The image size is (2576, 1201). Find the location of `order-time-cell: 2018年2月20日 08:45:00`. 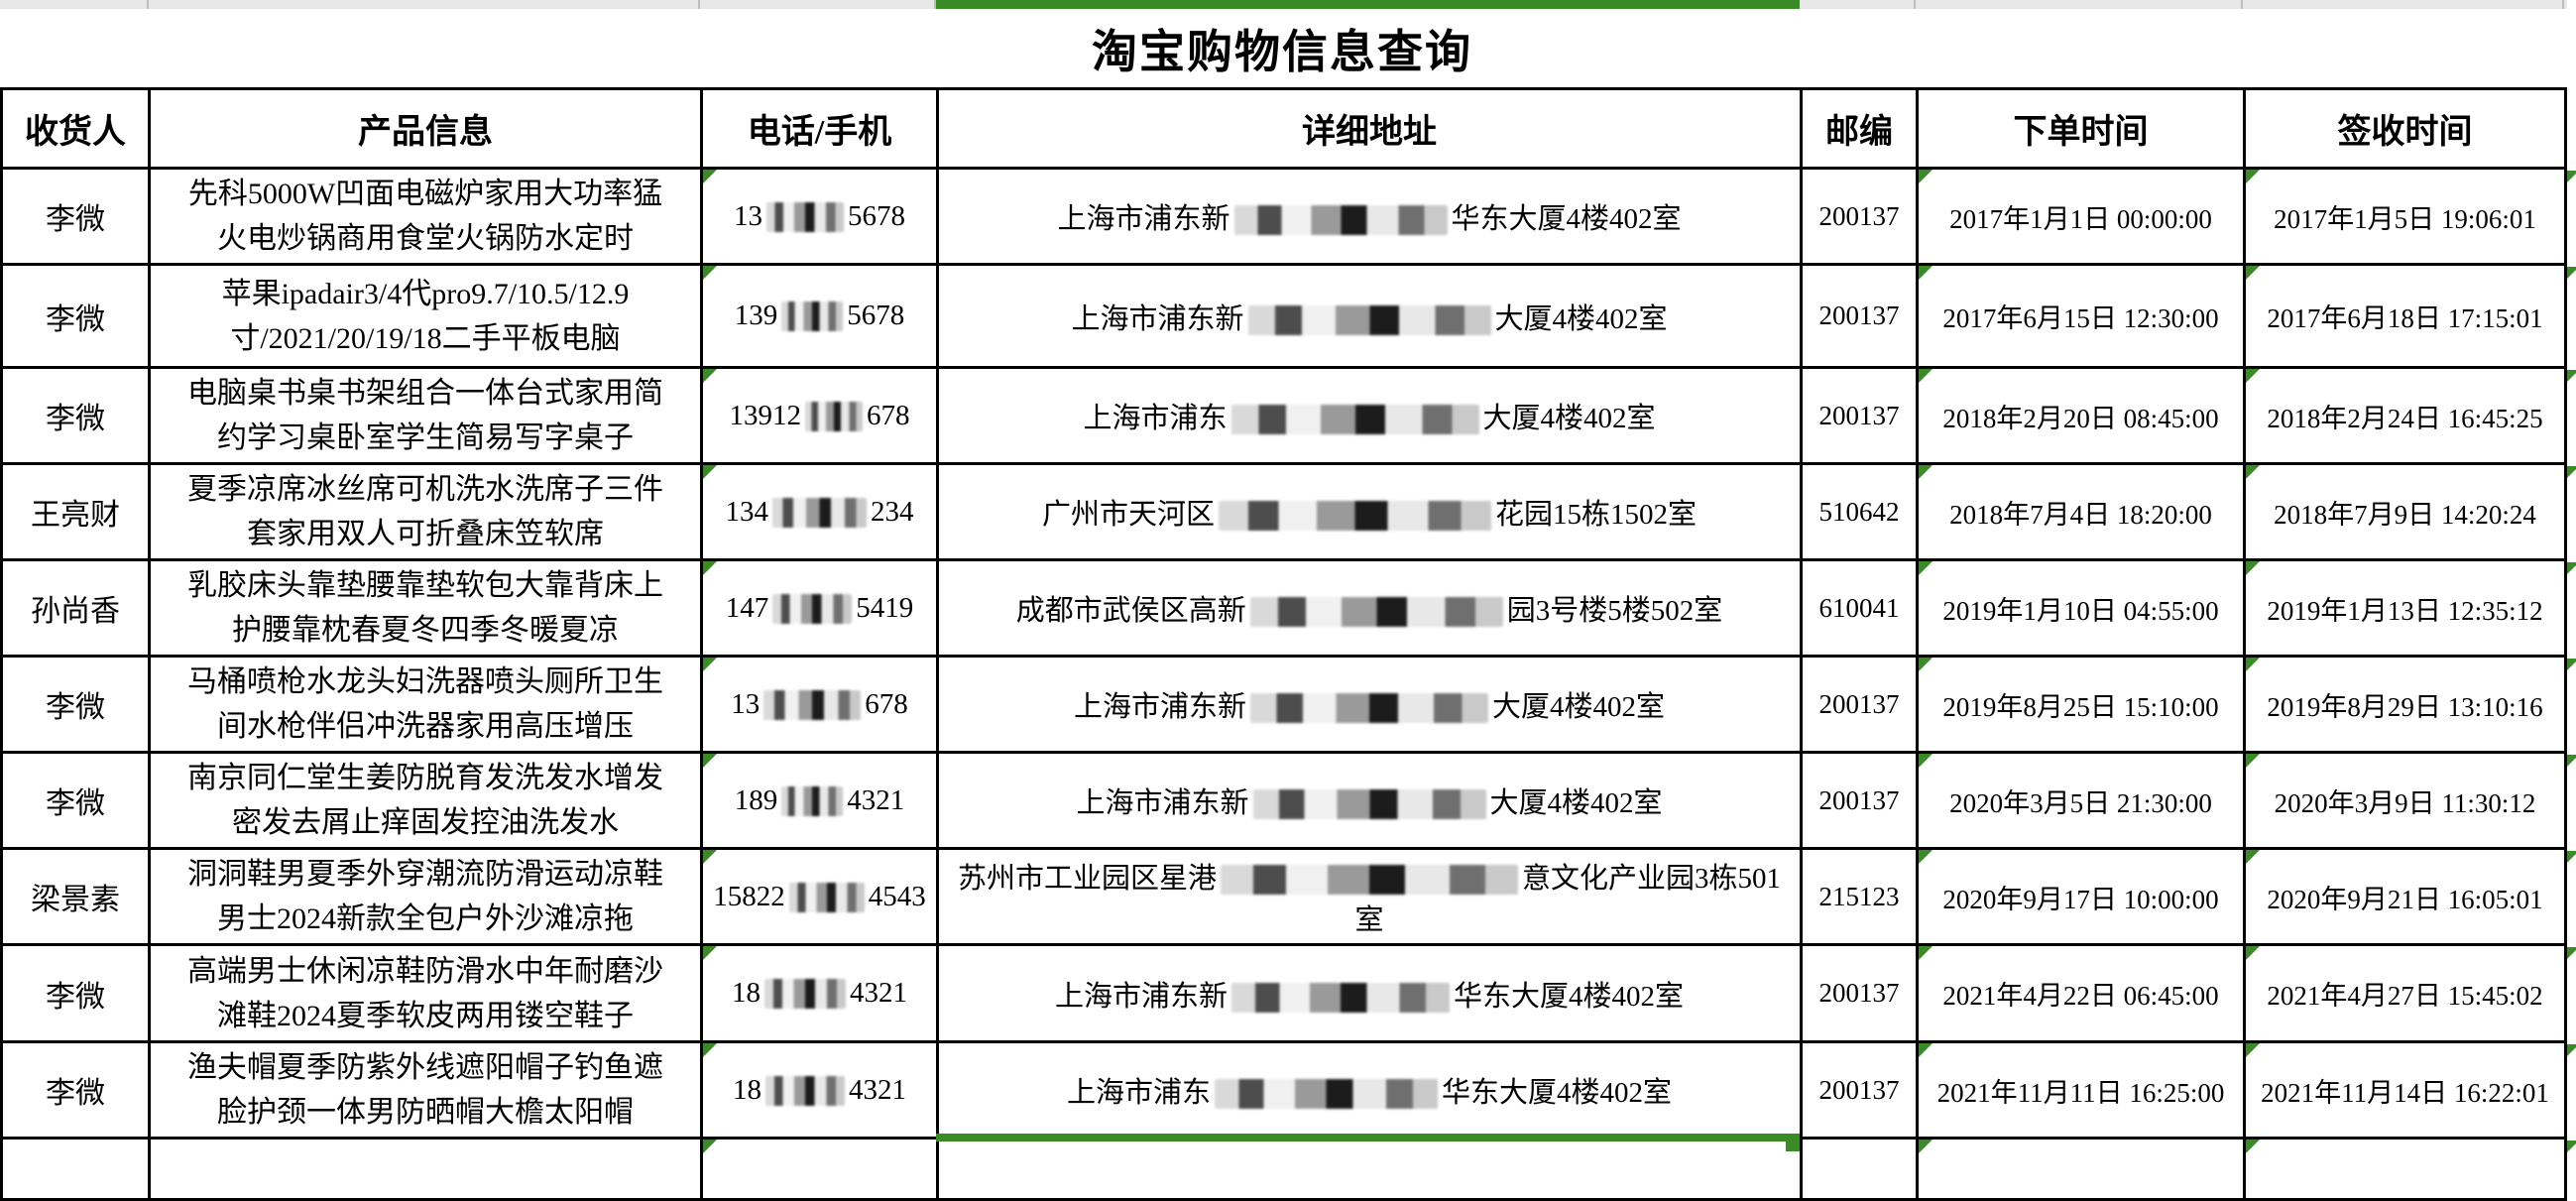

order-time-cell: 2018年2月20日 08:45:00 is located at coordinates (2081, 415).